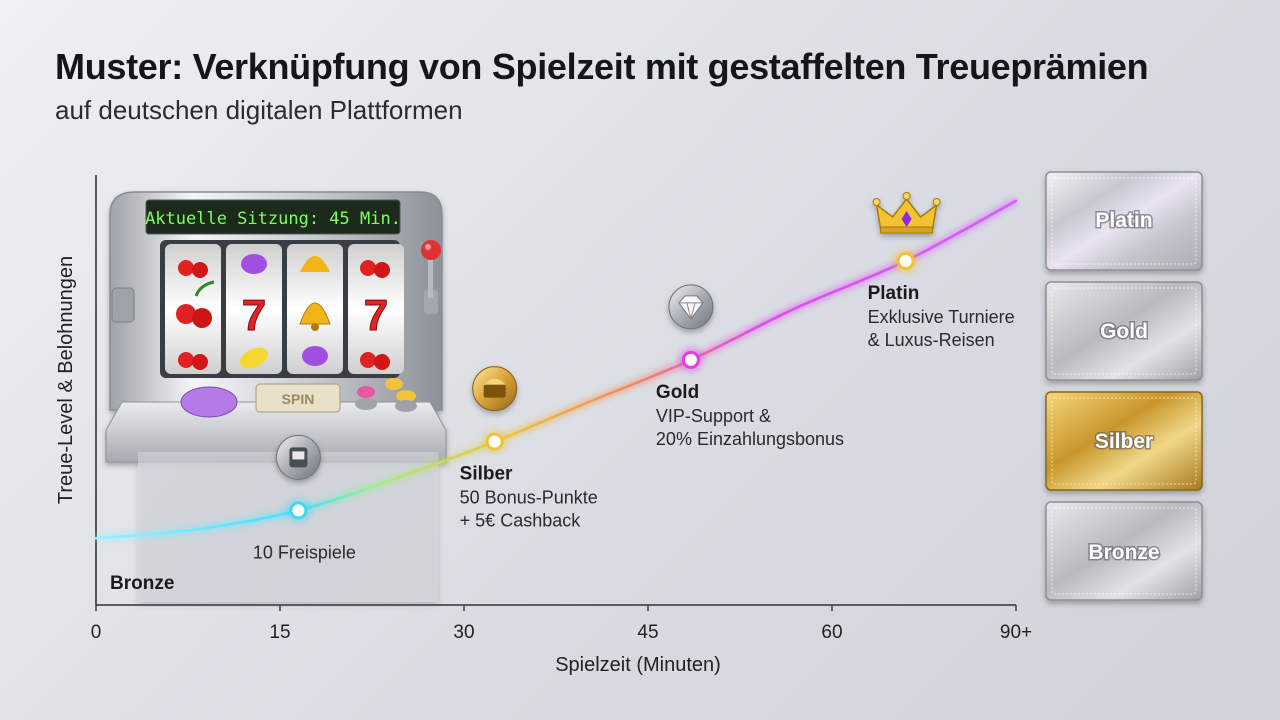 The width and height of the screenshot is (1280, 720). I want to click on milestone: Gold VIP-Support & 20% Einzahlungsbonus, so click(750, 366).